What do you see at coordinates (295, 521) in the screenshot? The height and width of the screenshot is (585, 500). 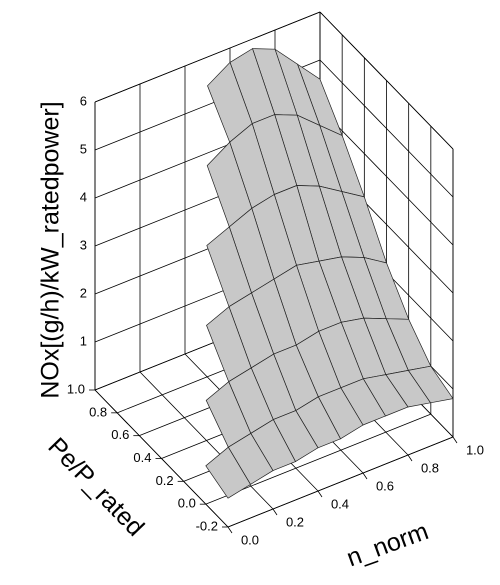 I see `x-tick-label: 0.2` at bounding box center [295, 521].